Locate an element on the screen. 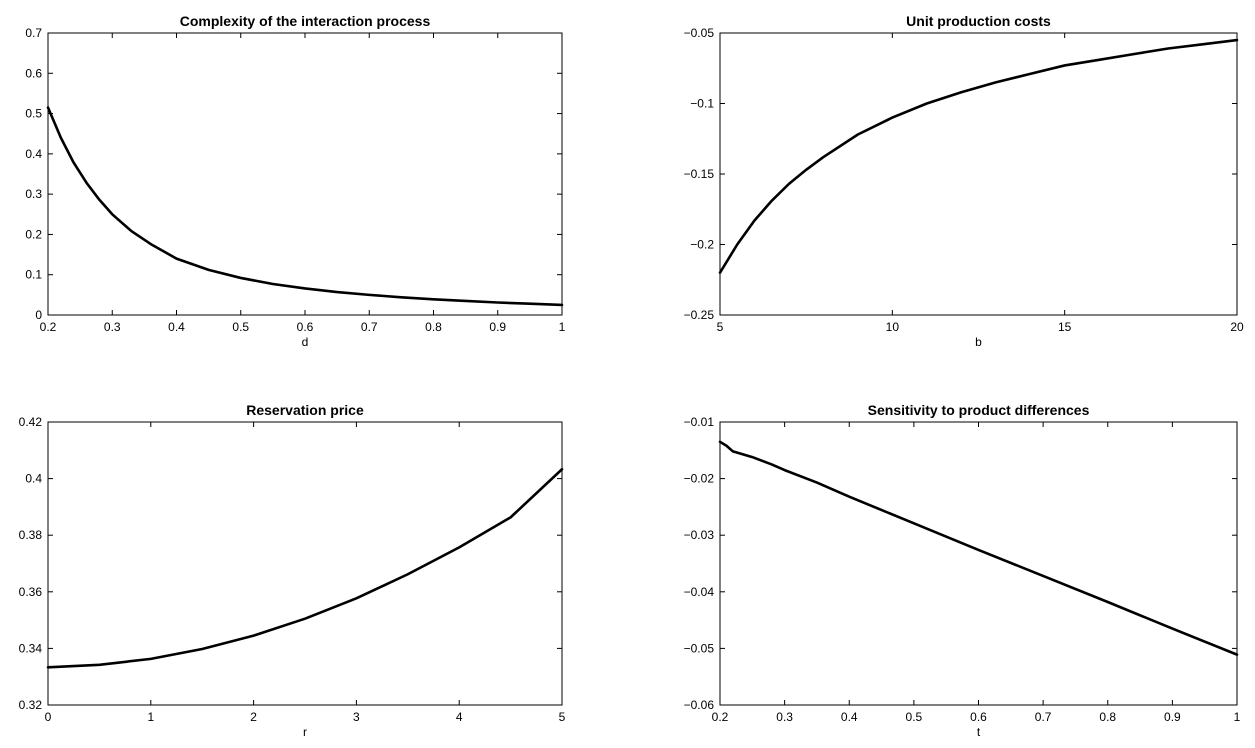 This screenshot has height=748, width=1255. series-line-sensitivity is located at coordinates (978, 548).